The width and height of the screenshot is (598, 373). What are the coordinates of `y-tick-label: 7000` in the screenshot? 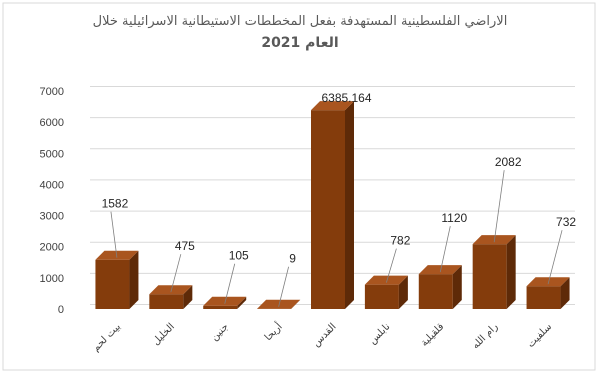 It's located at (52, 92).